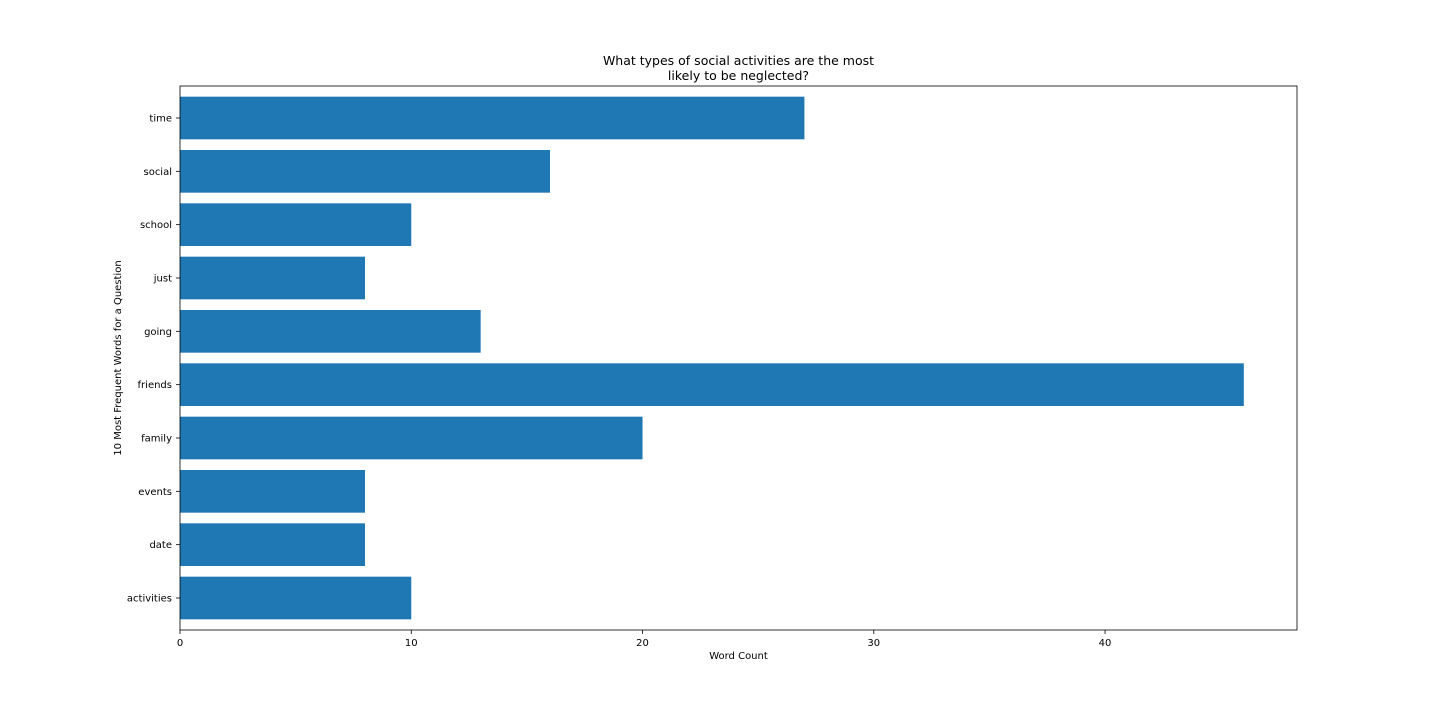 The width and height of the screenshot is (1440, 720). Describe the element at coordinates (273, 544) in the screenshot. I see `bar-date` at that location.